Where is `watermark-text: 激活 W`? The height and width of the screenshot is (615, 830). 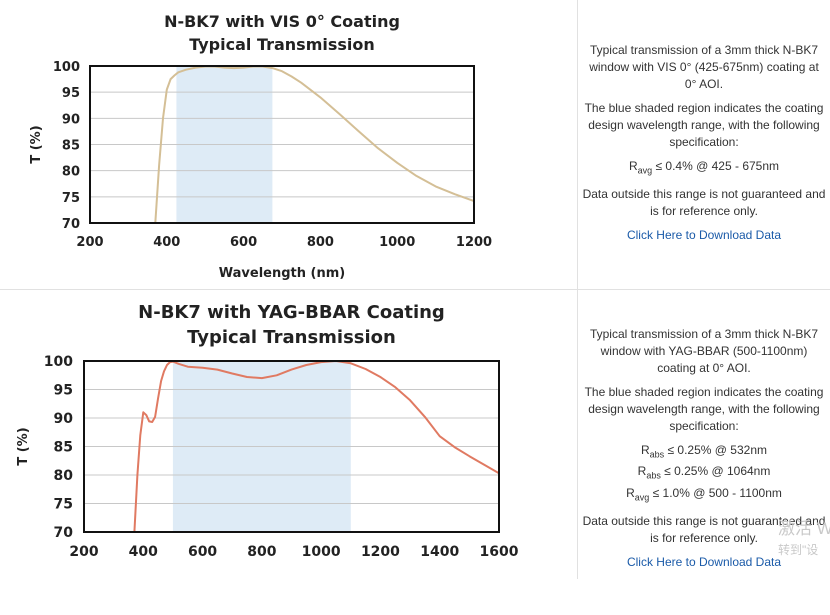 watermark-text: 激活 W is located at coordinates (804, 528).